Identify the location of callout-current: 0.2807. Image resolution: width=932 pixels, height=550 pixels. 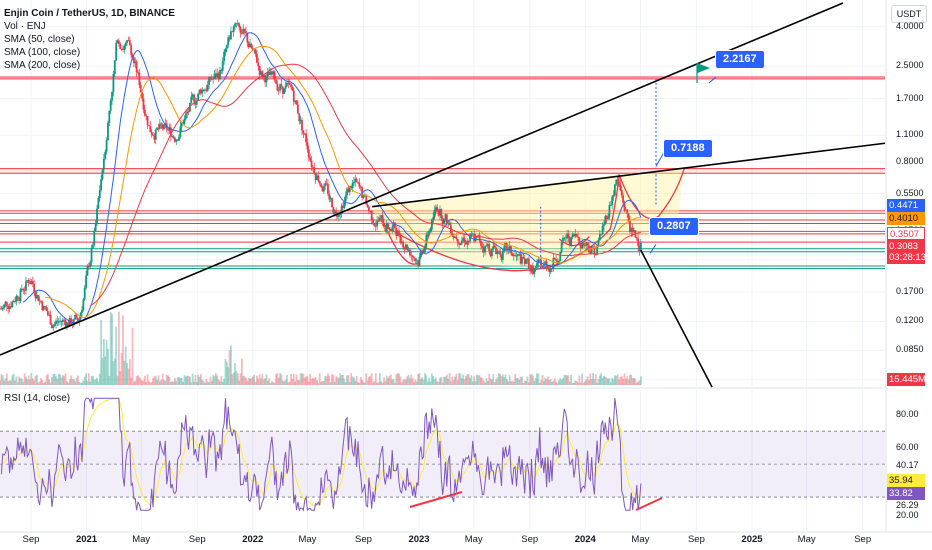
(674, 226).